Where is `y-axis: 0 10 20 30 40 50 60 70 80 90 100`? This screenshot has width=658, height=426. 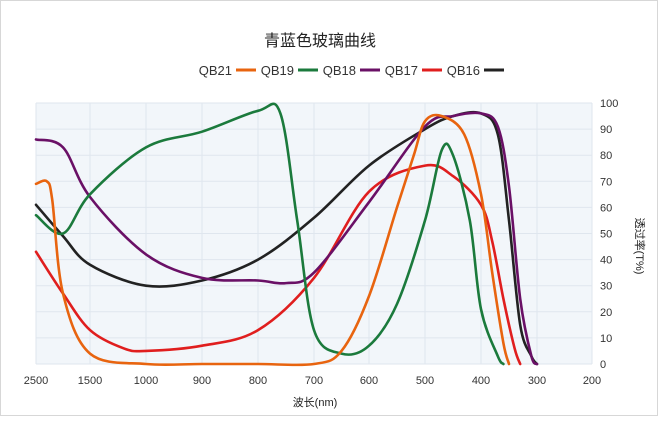 y-axis: 0 10 20 30 40 50 60 70 80 90 100 is located at coordinates (609, 234).